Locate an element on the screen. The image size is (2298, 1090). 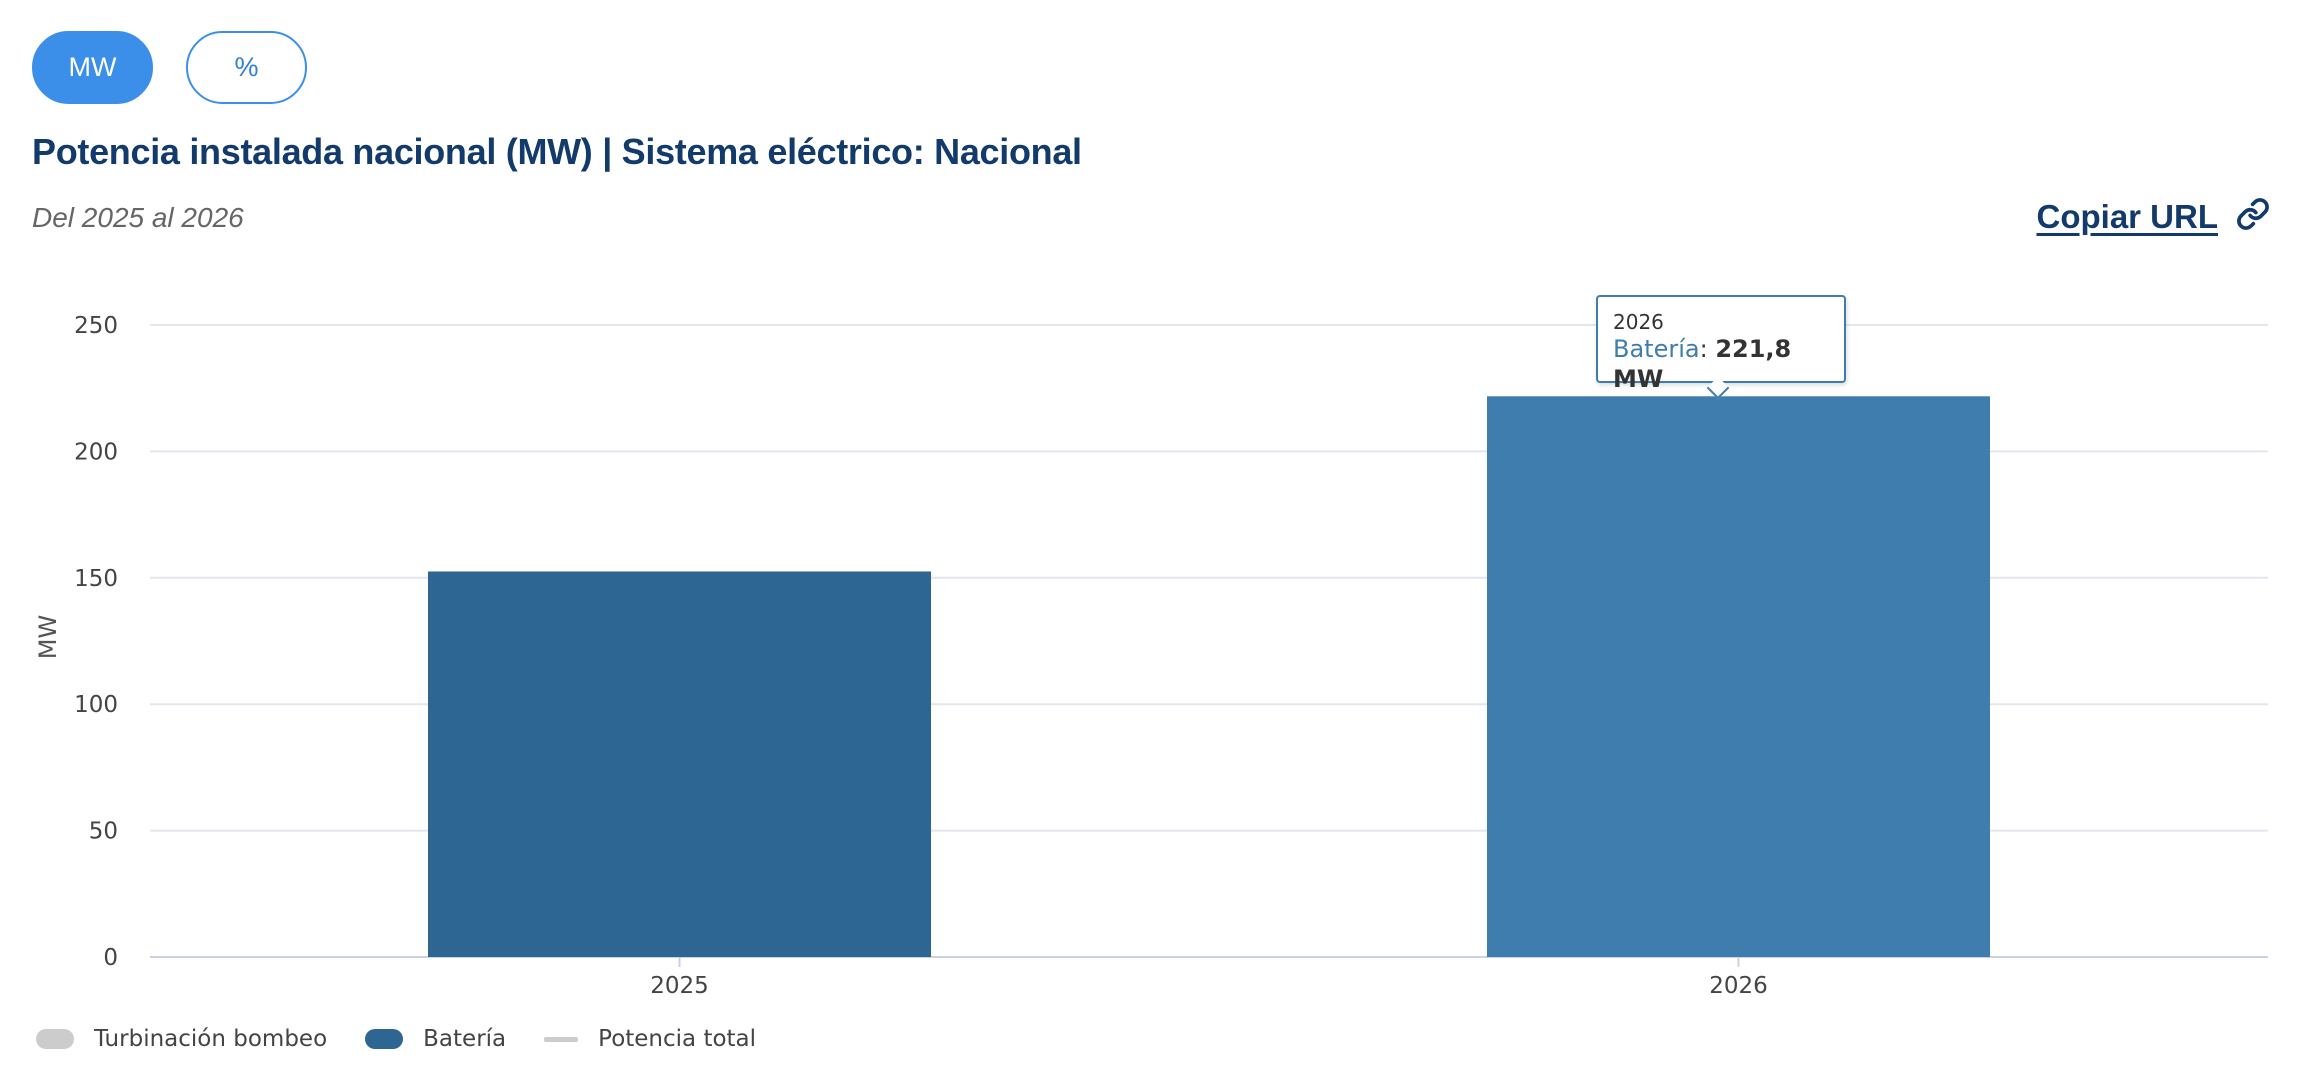
legend-item-bateria: Batería is located at coordinates (435, 1039).